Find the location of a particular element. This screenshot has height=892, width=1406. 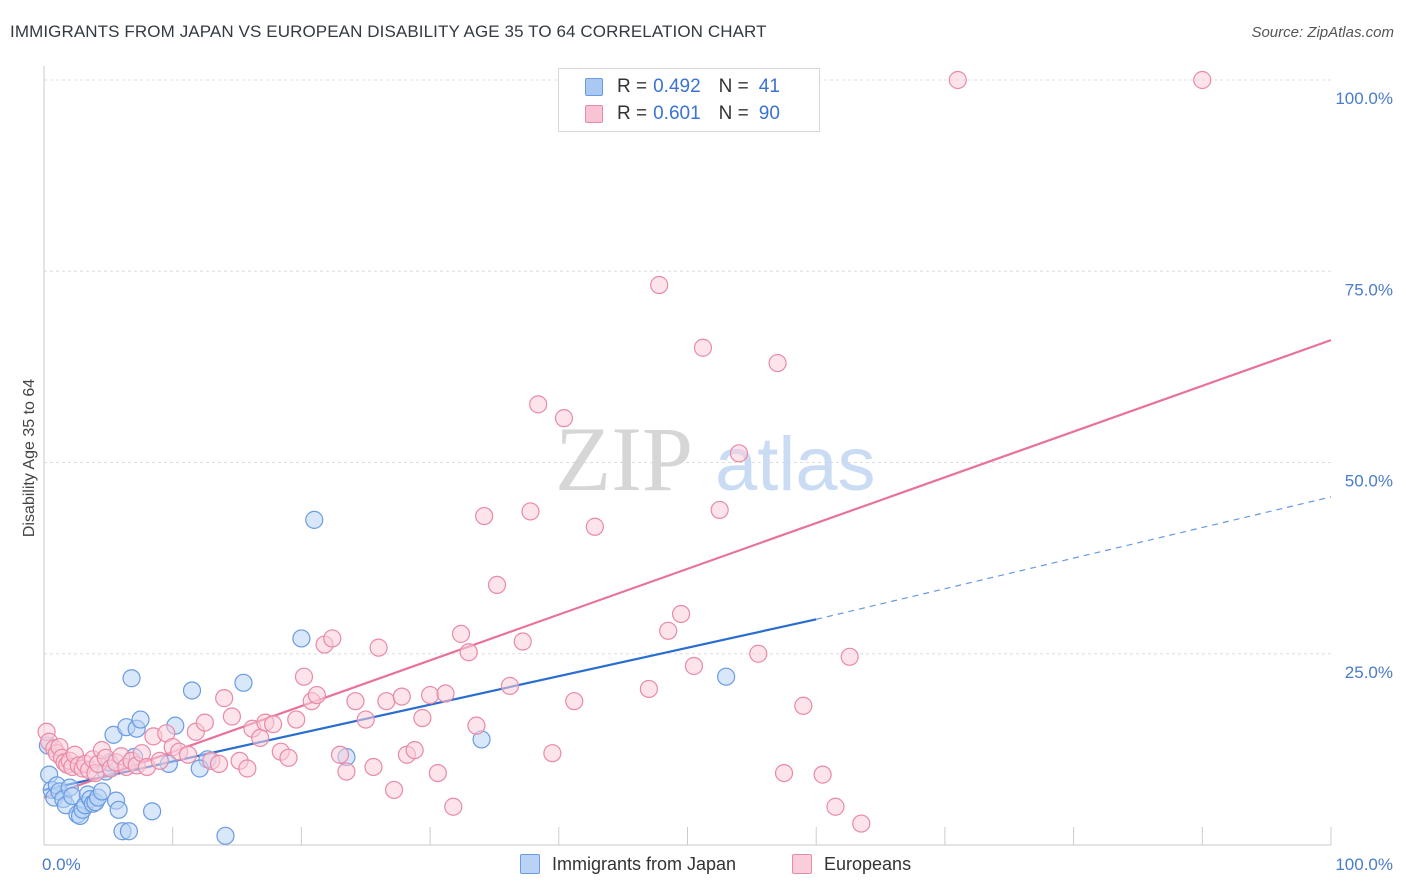

source-label: Source: ZipAtlas.com is located at coordinates (1322, 32).